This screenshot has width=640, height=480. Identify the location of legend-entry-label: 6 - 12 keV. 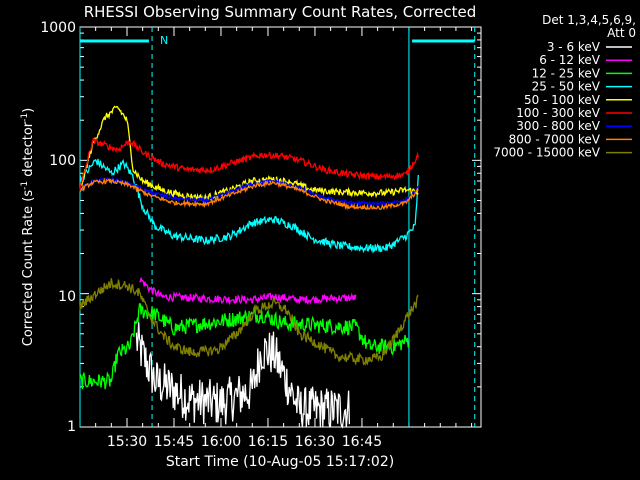
(570, 60).